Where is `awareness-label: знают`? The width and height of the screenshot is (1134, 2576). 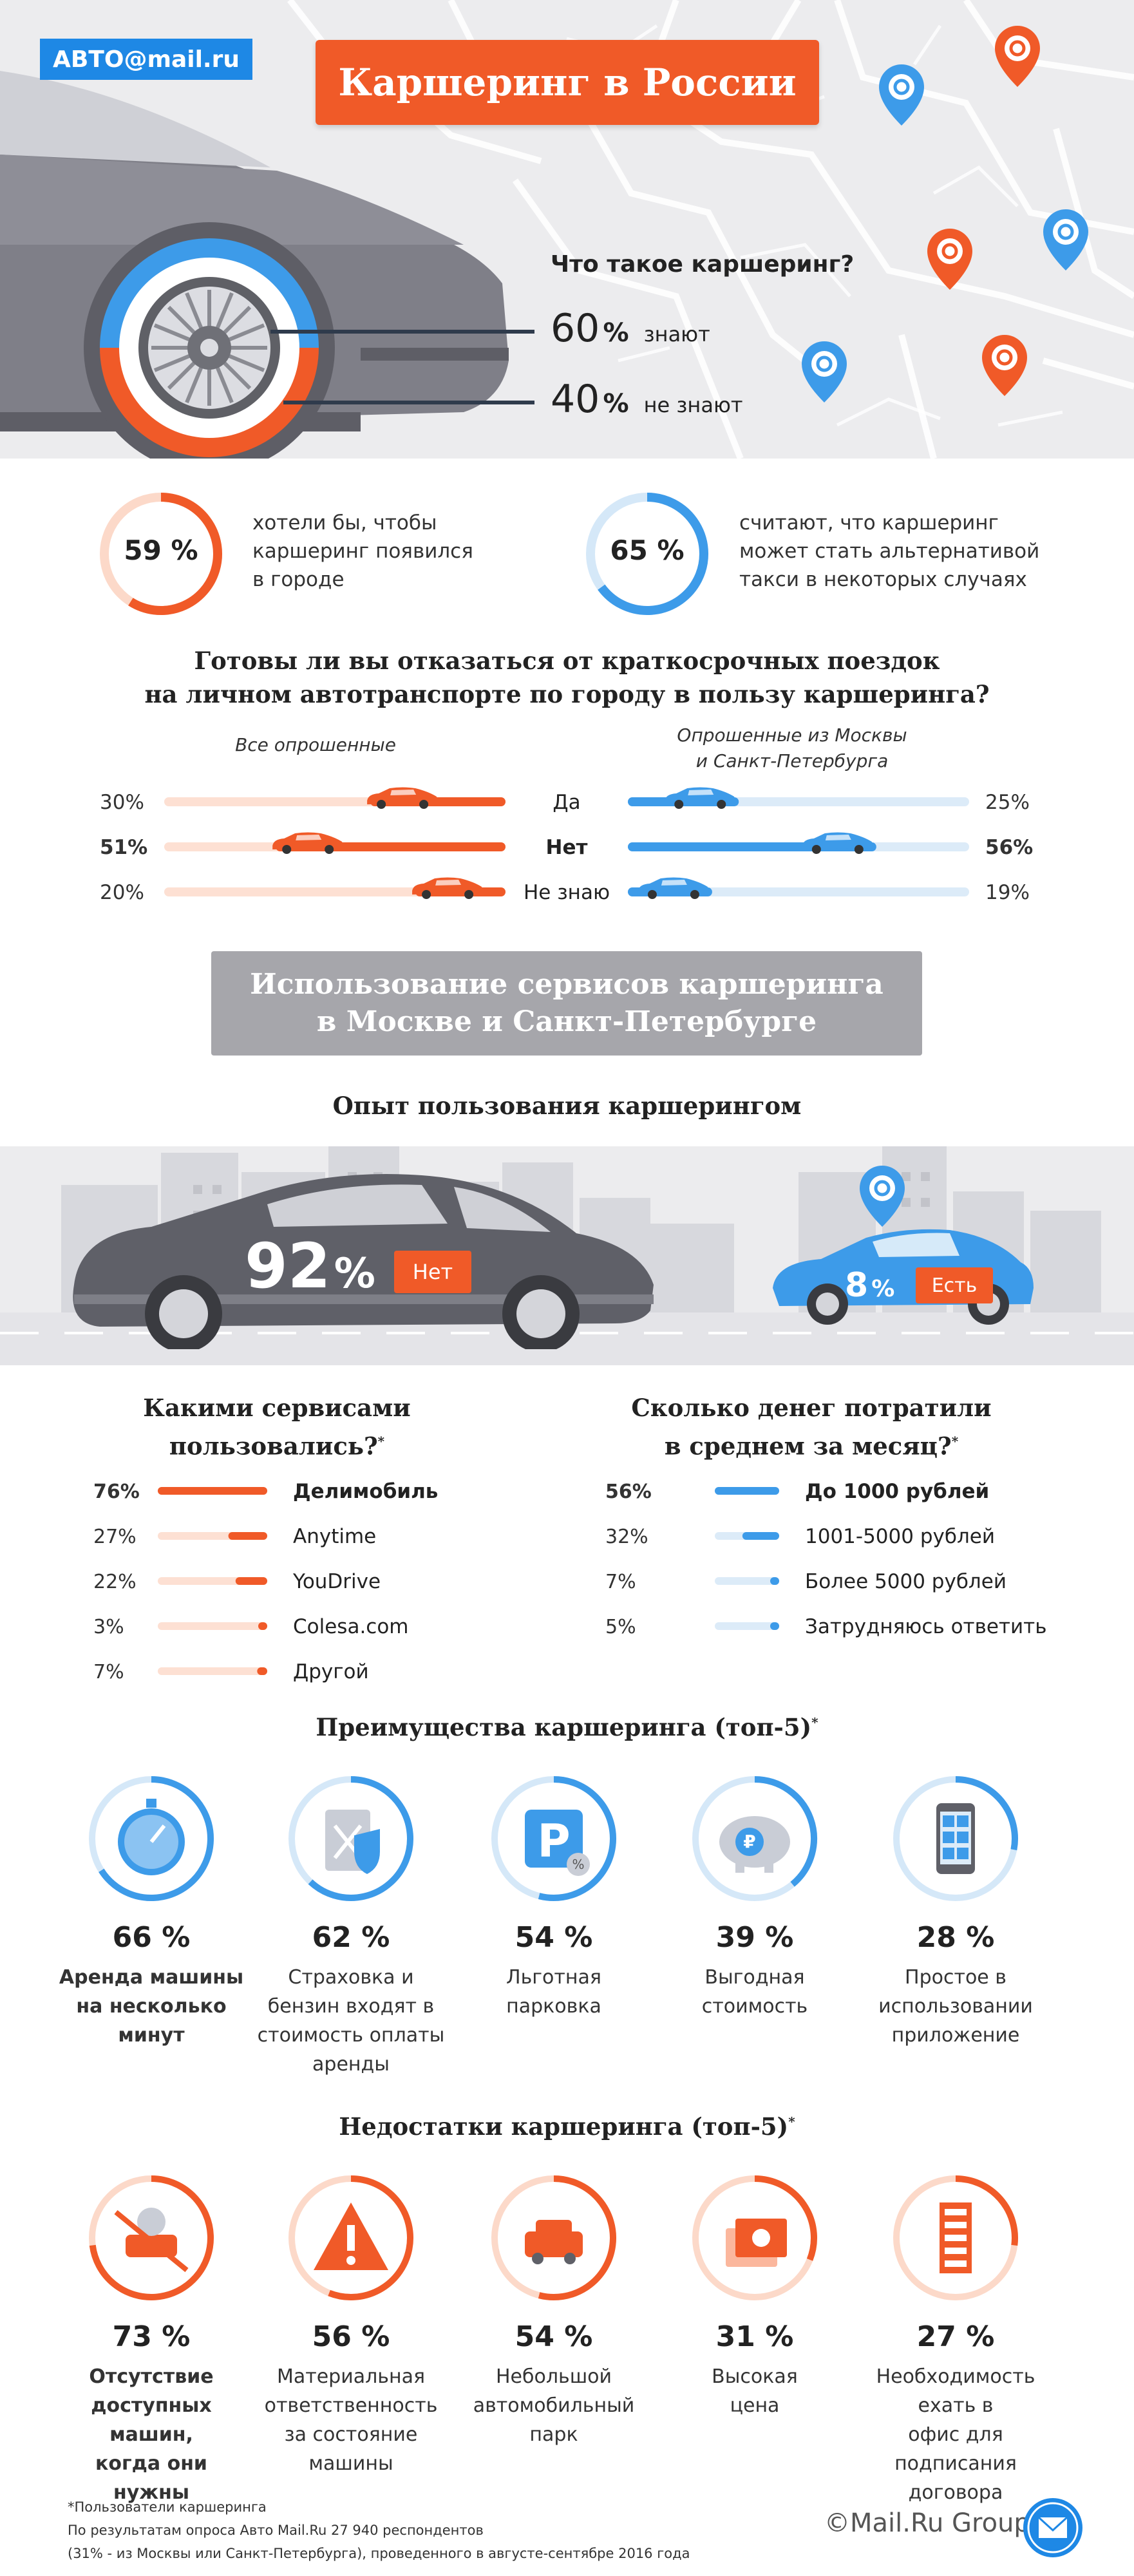
awareness-label: знают is located at coordinates (676, 334).